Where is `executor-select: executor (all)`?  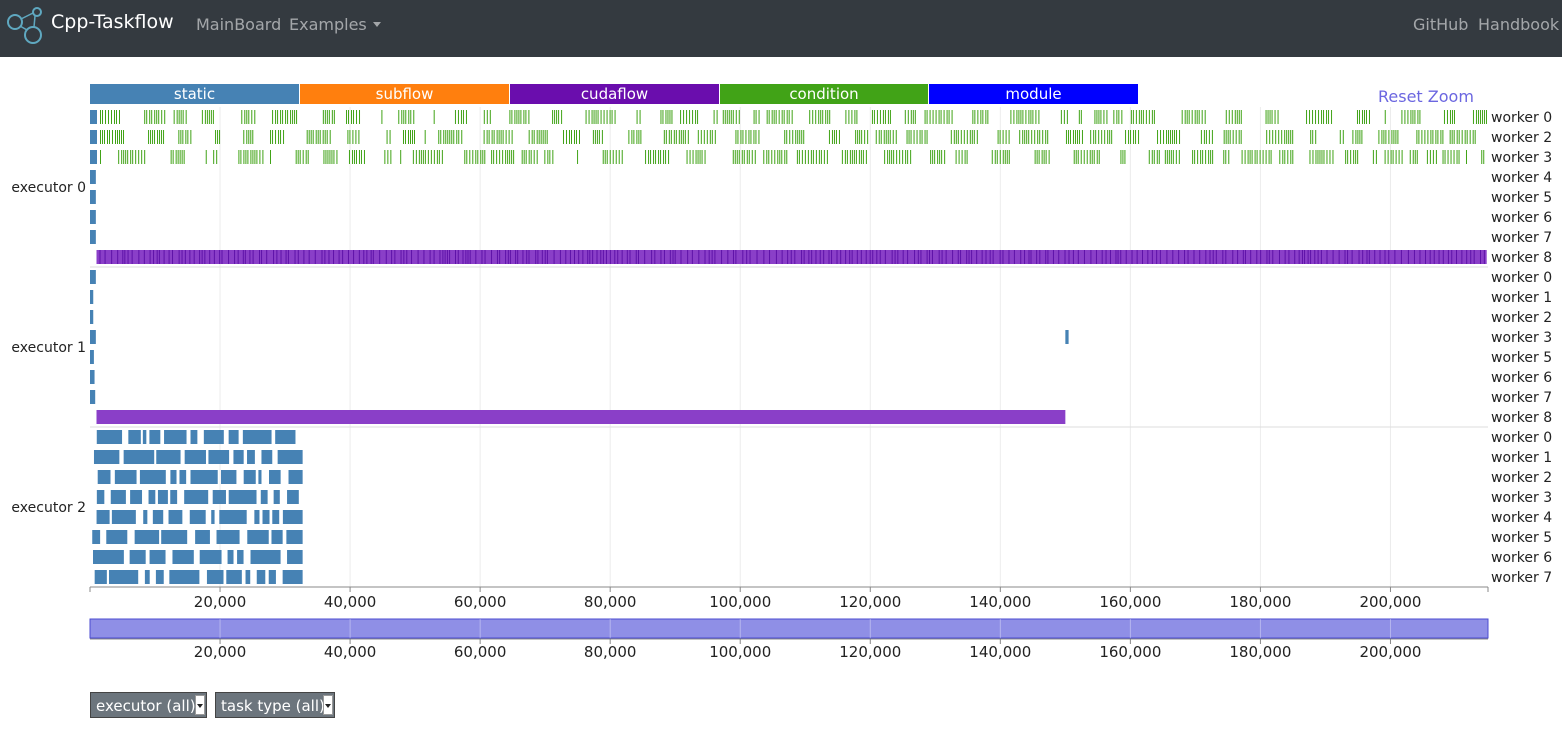
executor-select: executor (all) is located at coordinates (148, 705).